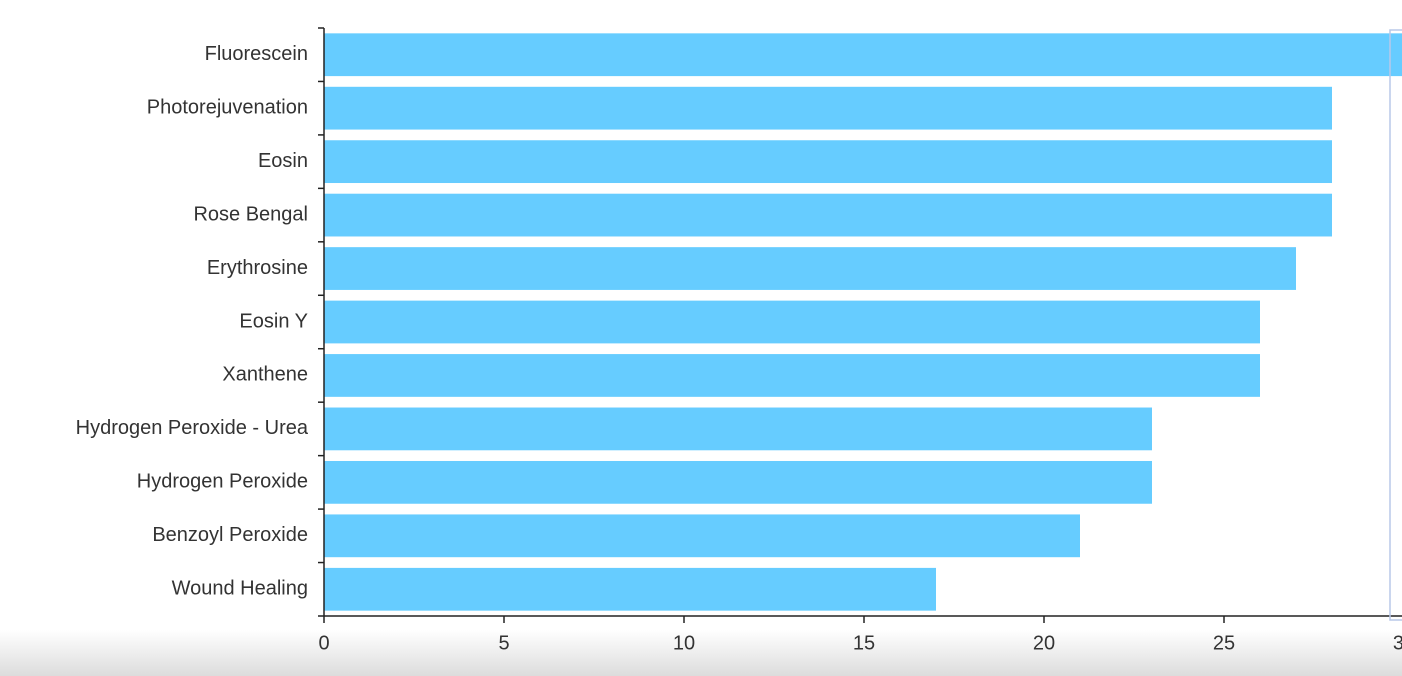 This screenshot has width=1402, height=676. Describe the element at coordinates (283, 161) in the screenshot. I see `y-tick-label: Eosin` at that location.